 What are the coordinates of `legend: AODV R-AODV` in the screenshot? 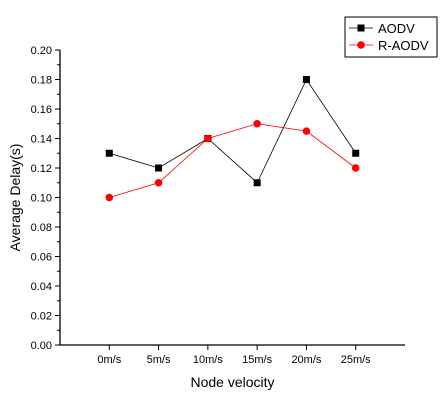 It's located at (391, 37).